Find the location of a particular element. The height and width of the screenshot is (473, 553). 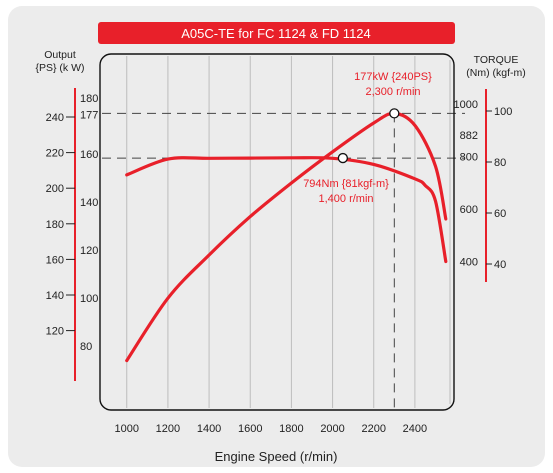

x-tick-label: 2200 is located at coordinates (373, 429).